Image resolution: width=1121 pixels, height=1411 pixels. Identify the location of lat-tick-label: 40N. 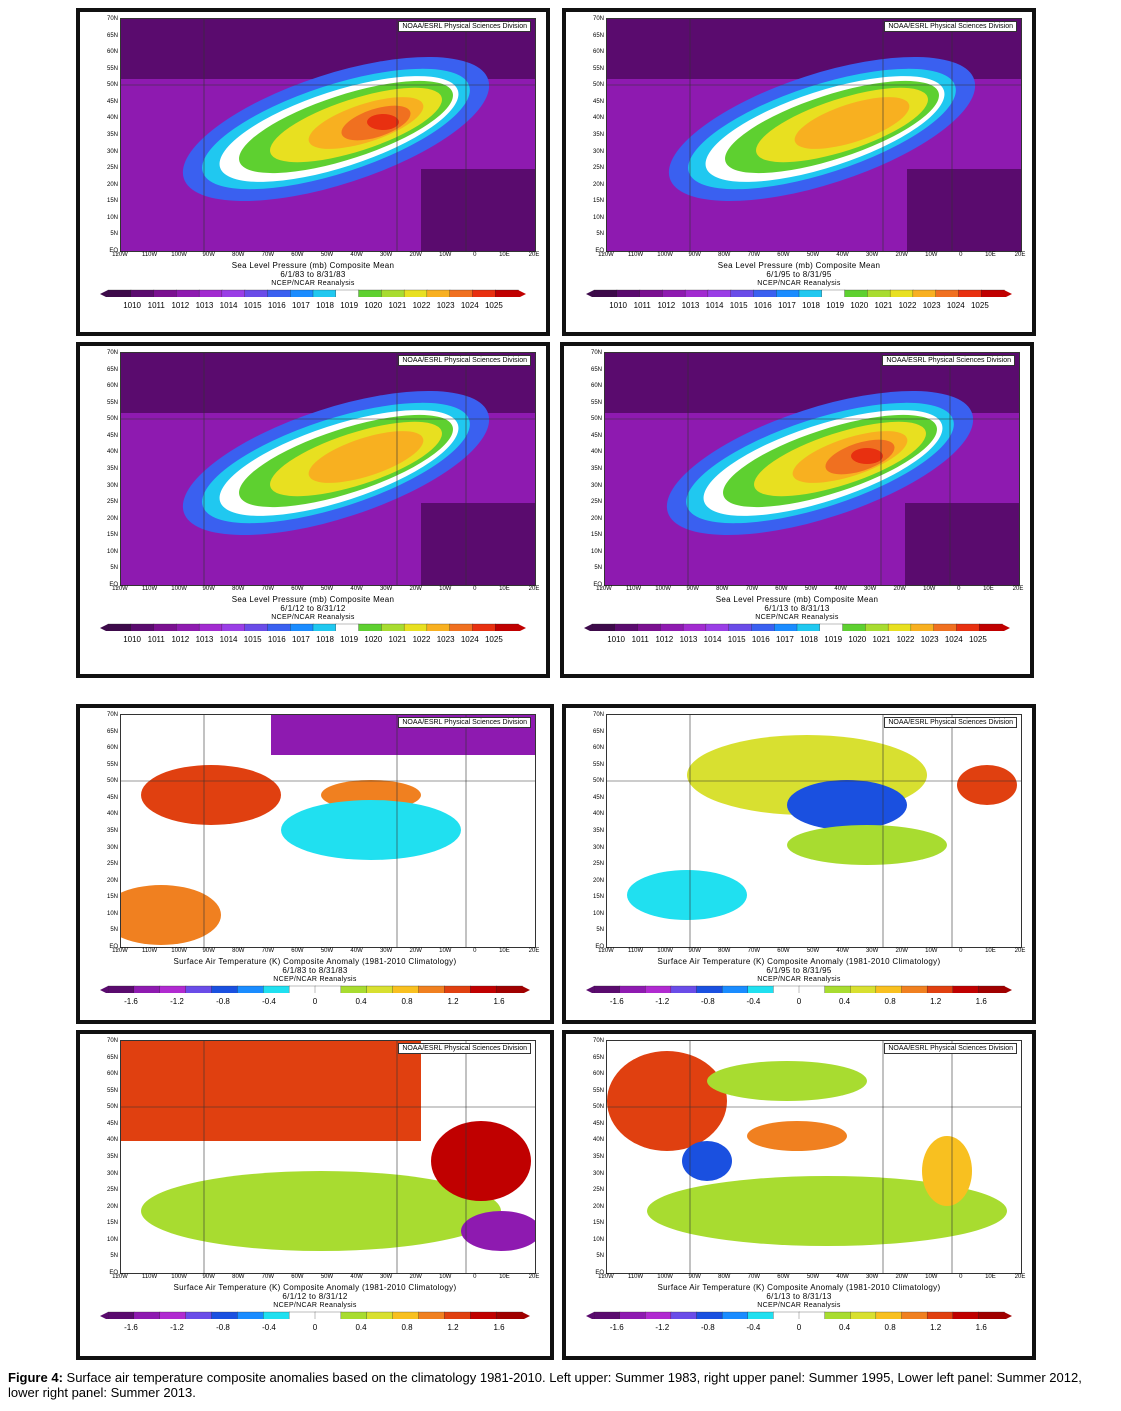
(112, 118).